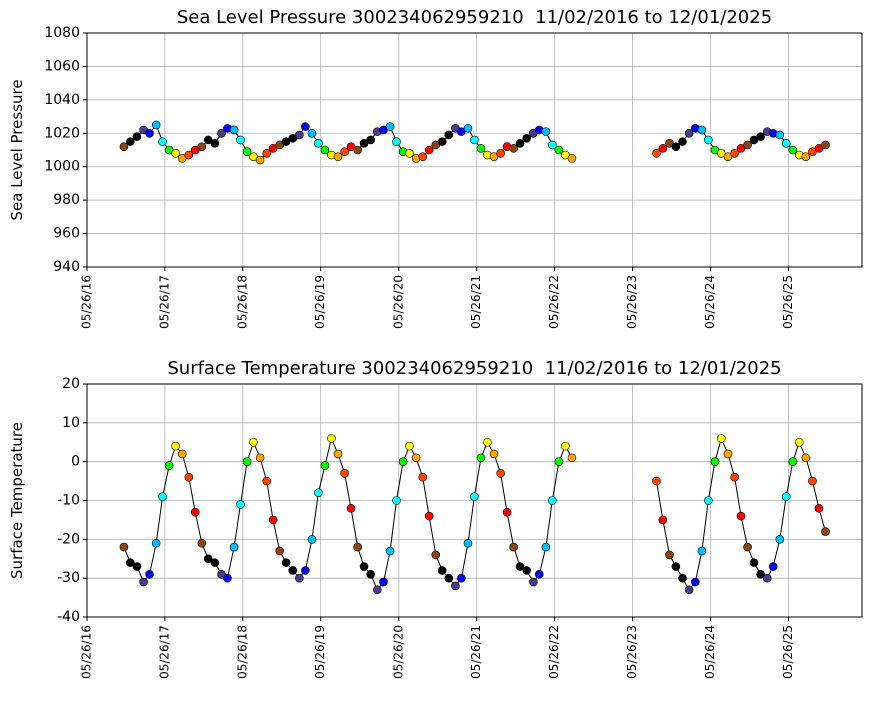  Describe the element at coordinates (62, 100) in the screenshot. I see `y-tick-label: 1040` at that location.